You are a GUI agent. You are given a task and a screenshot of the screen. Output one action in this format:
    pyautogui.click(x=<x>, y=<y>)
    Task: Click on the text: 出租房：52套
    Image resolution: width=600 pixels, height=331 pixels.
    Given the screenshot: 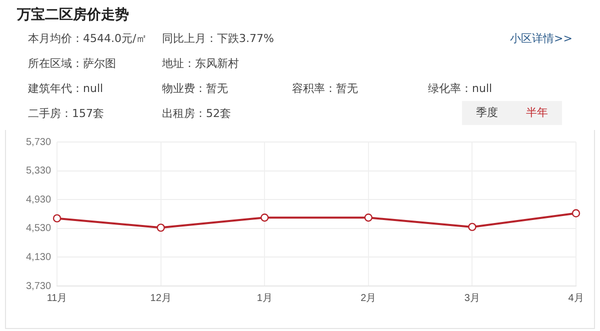 What is the action you would take?
    pyautogui.click(x=196, y=114)
    